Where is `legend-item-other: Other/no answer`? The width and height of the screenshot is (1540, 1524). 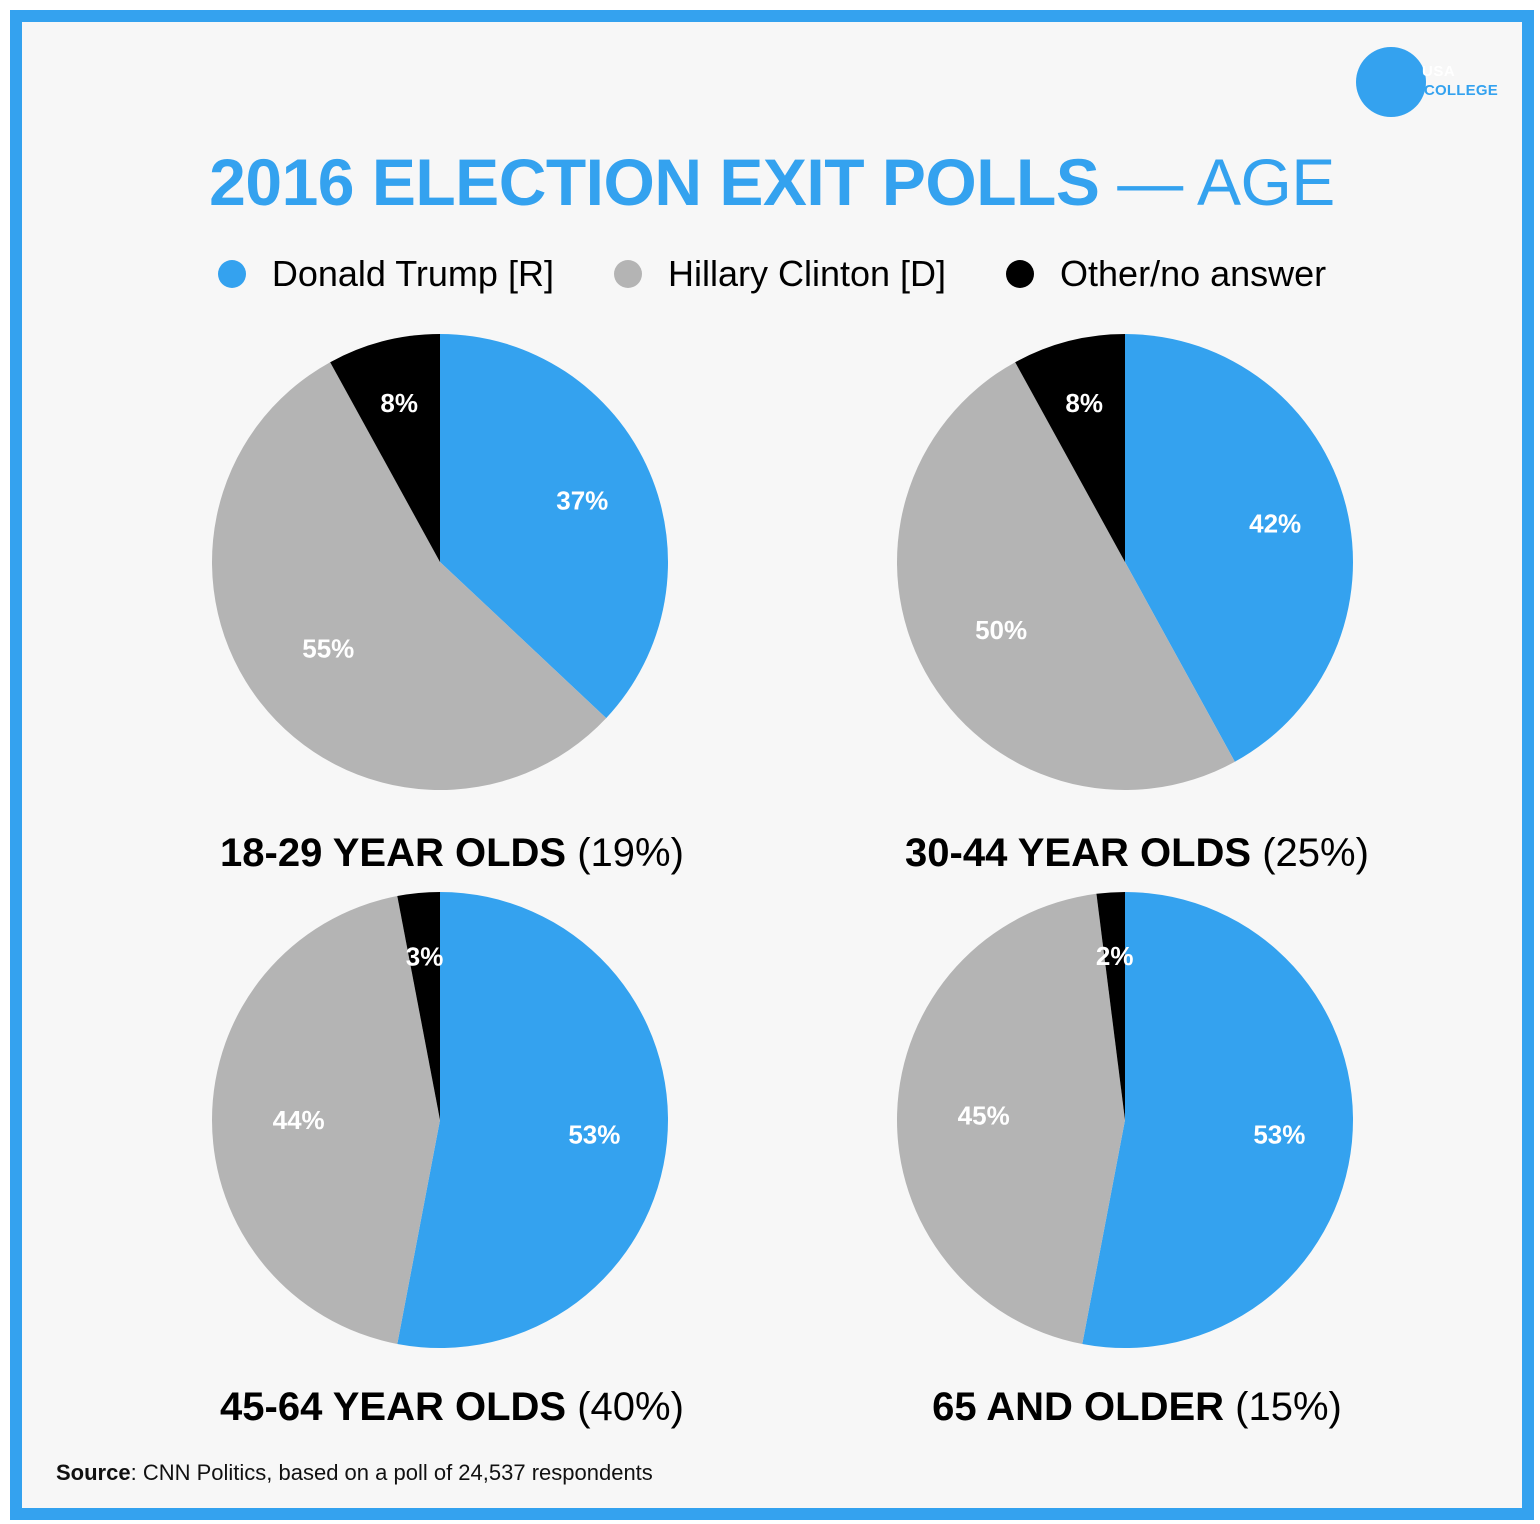 legend-item-other: Other/no answer is located at coordinates (1166, 274).